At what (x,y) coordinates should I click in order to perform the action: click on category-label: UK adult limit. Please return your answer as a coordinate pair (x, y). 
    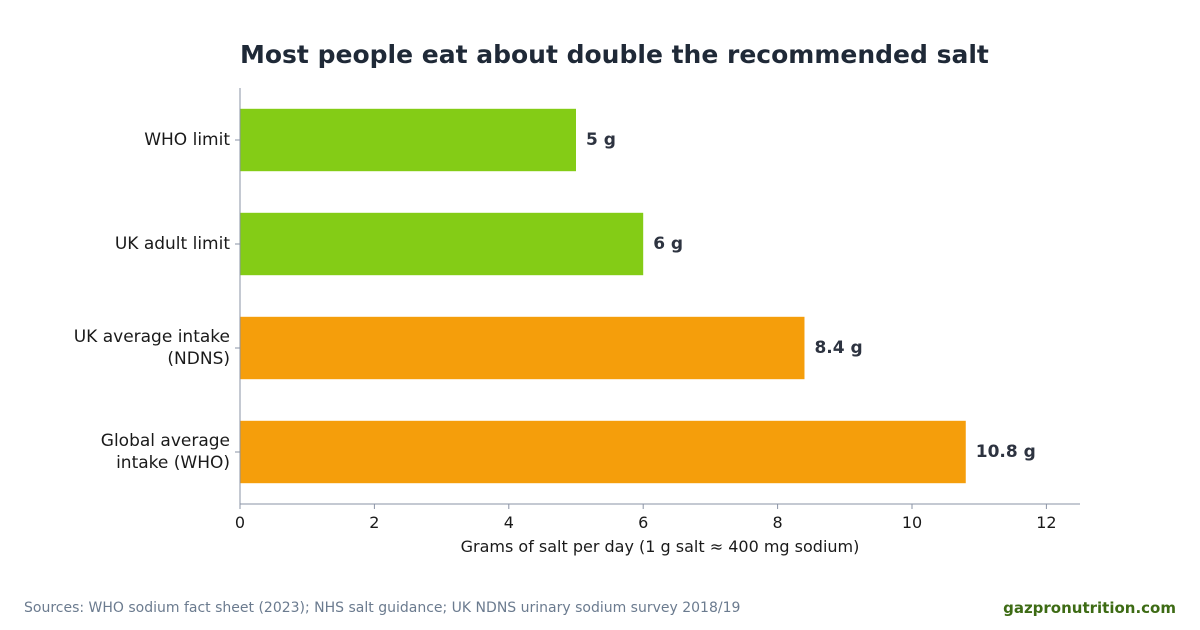
    Looking at the image, I should click on (172, 244).